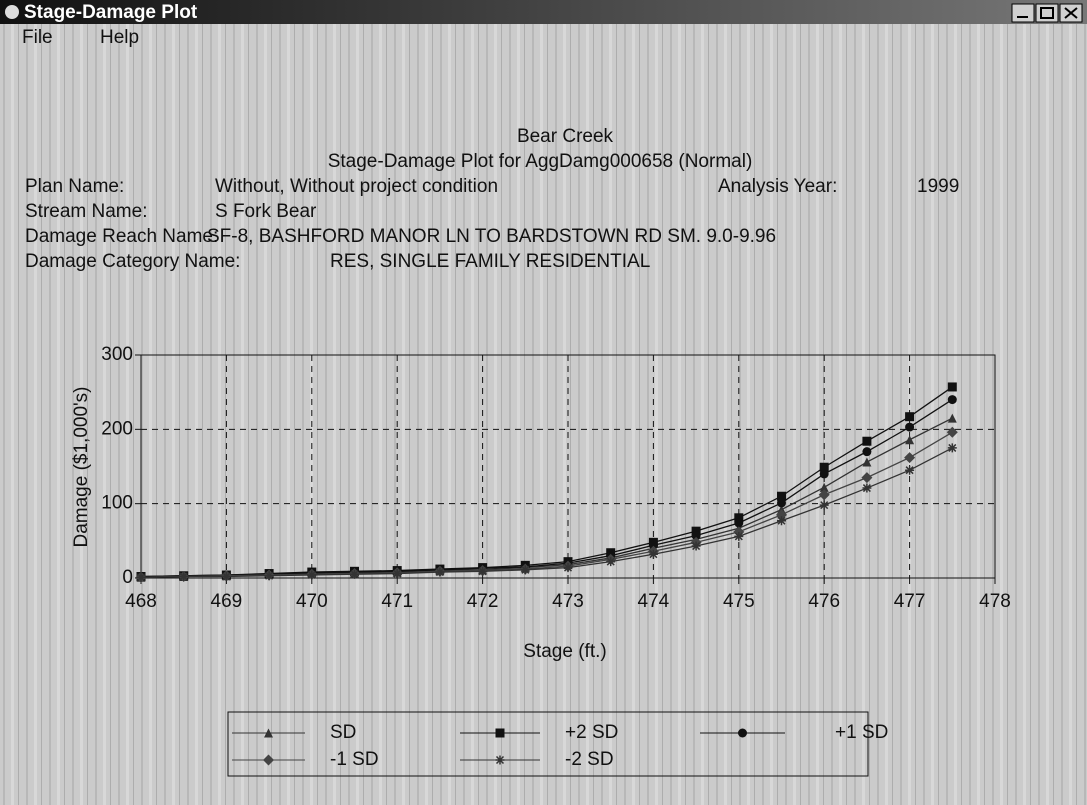 This screenshot has height=805, width=1087. I want to click on legend-label: +2 SD, so click(591, 732).